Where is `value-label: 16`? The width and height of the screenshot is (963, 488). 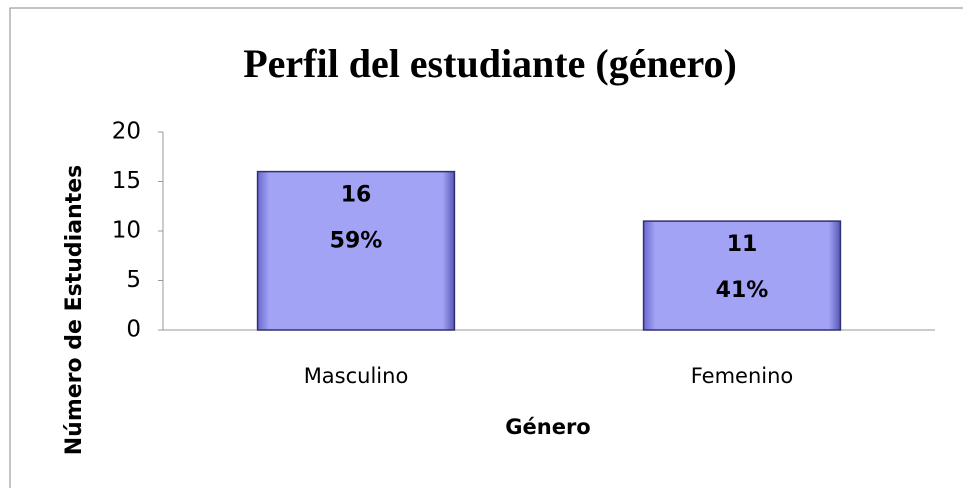 value-label: 16 is located at coordinates (356, 195).